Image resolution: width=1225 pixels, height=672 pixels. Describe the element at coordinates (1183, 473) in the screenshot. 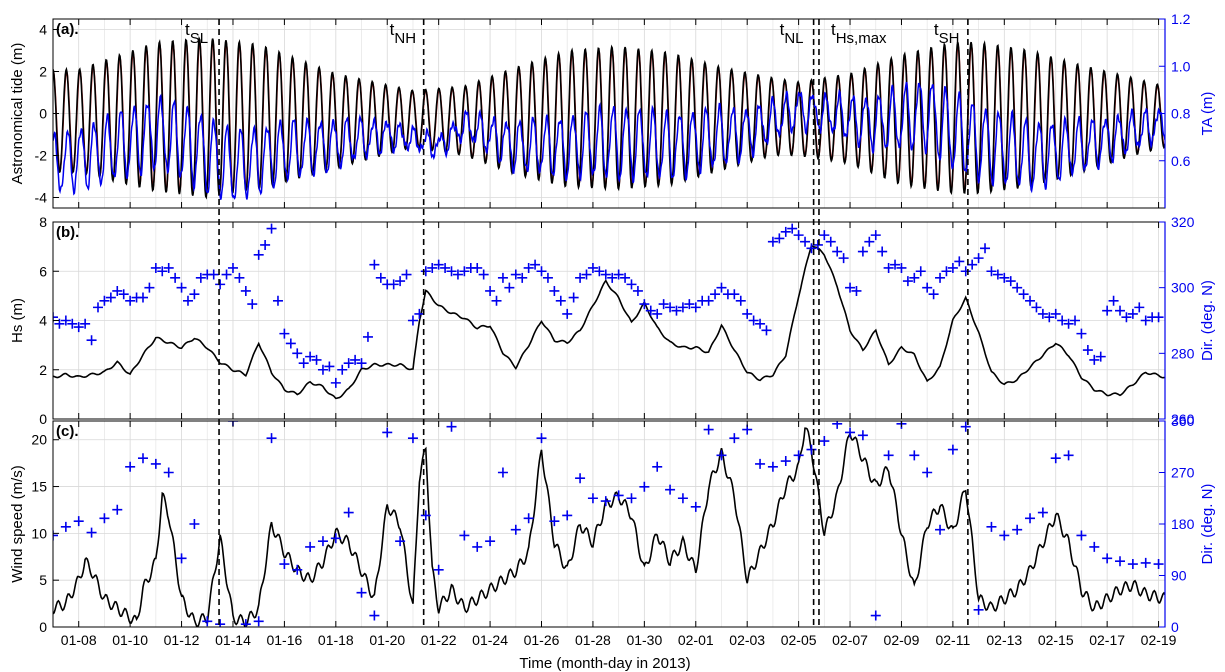

I see `y-tick-label-right: 270` at that location.